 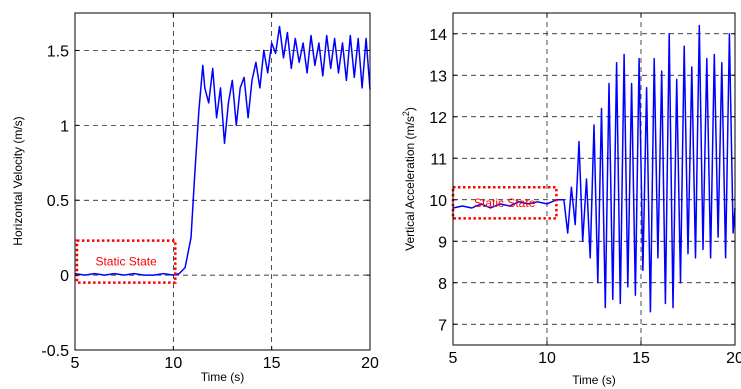 I want to click on y-axis-label-superscript: 2, so click(x=406, y=113).